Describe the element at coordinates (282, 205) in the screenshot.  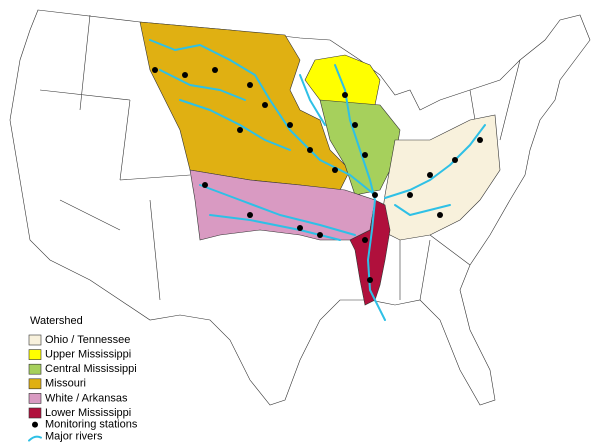
I see `white-arkansas-region` at that location.